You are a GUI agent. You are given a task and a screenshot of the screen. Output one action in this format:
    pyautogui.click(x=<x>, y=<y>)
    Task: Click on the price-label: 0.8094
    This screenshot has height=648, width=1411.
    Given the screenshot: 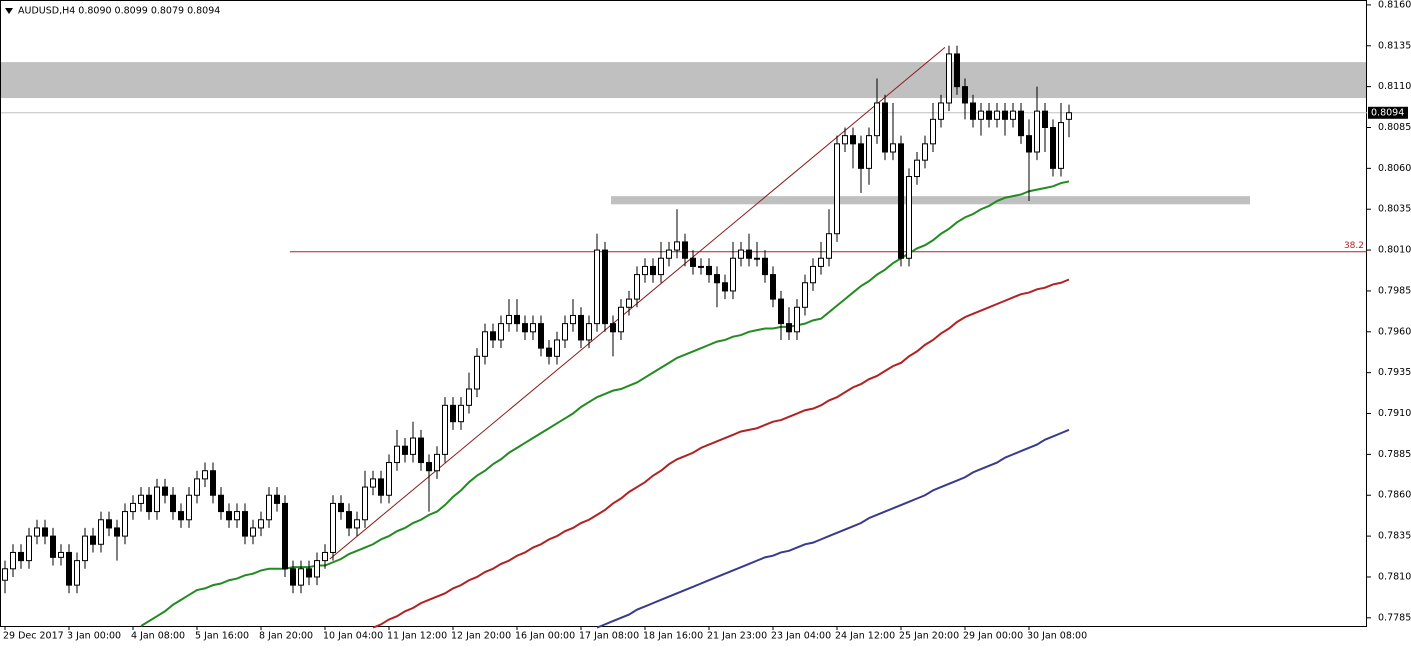 What is the action you would take?
    pyautogui.click(x=1387, y=112)
    